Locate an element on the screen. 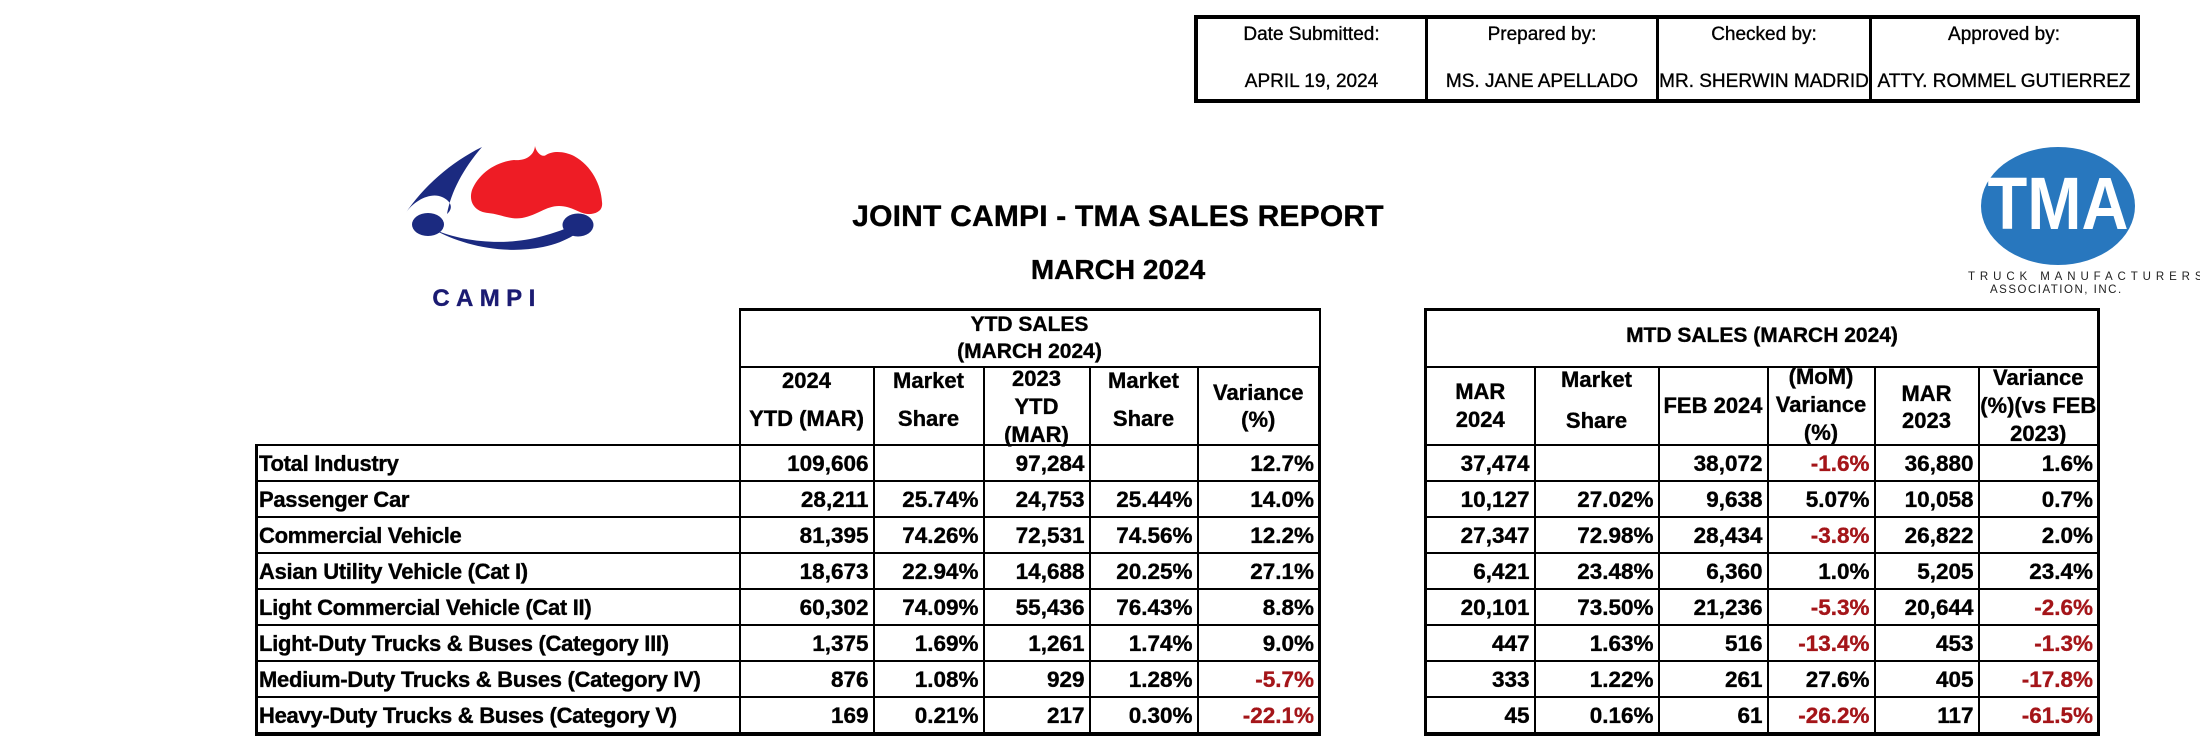 The height and width of the screenshot is (756, 2200). svg-text: TRUCK MANUFACTURERS is located at coordinates (2084, 277).